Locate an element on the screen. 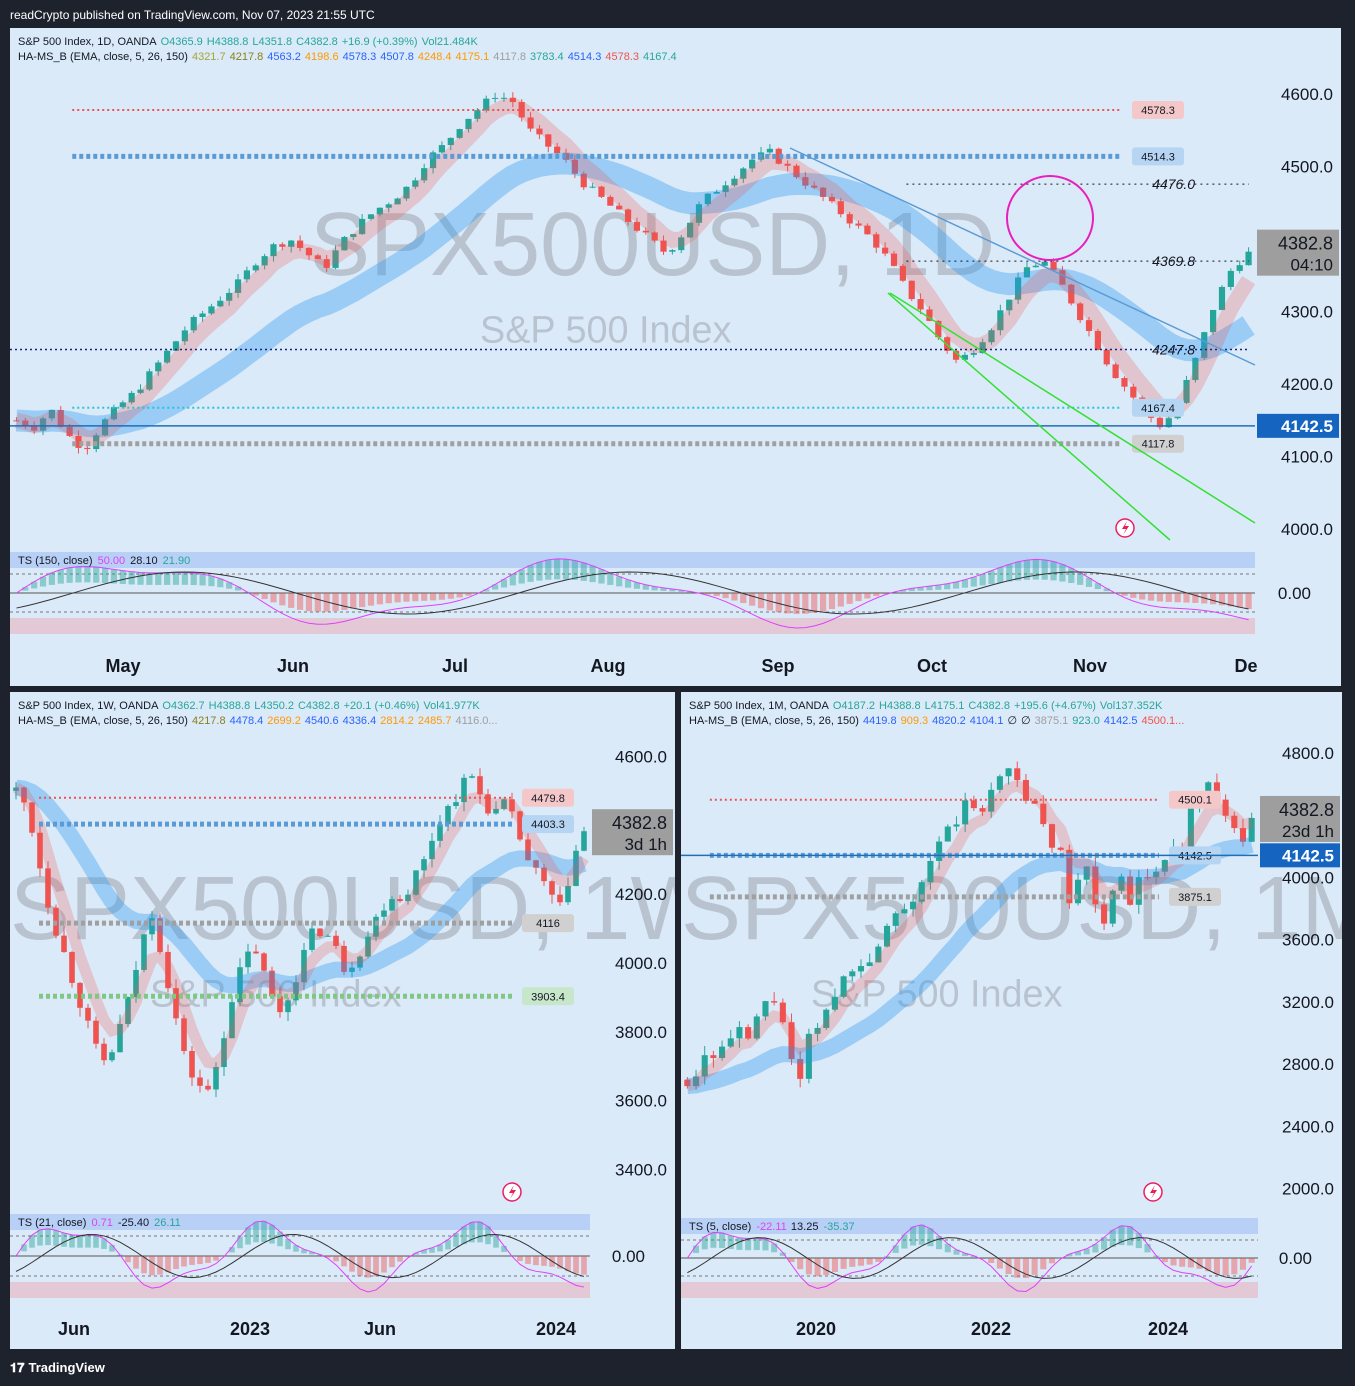 The image size is (1355, 1386). osc-legend: TS (150, close) 50.00 28.10 21.90 is located at coordinates (104, 561).